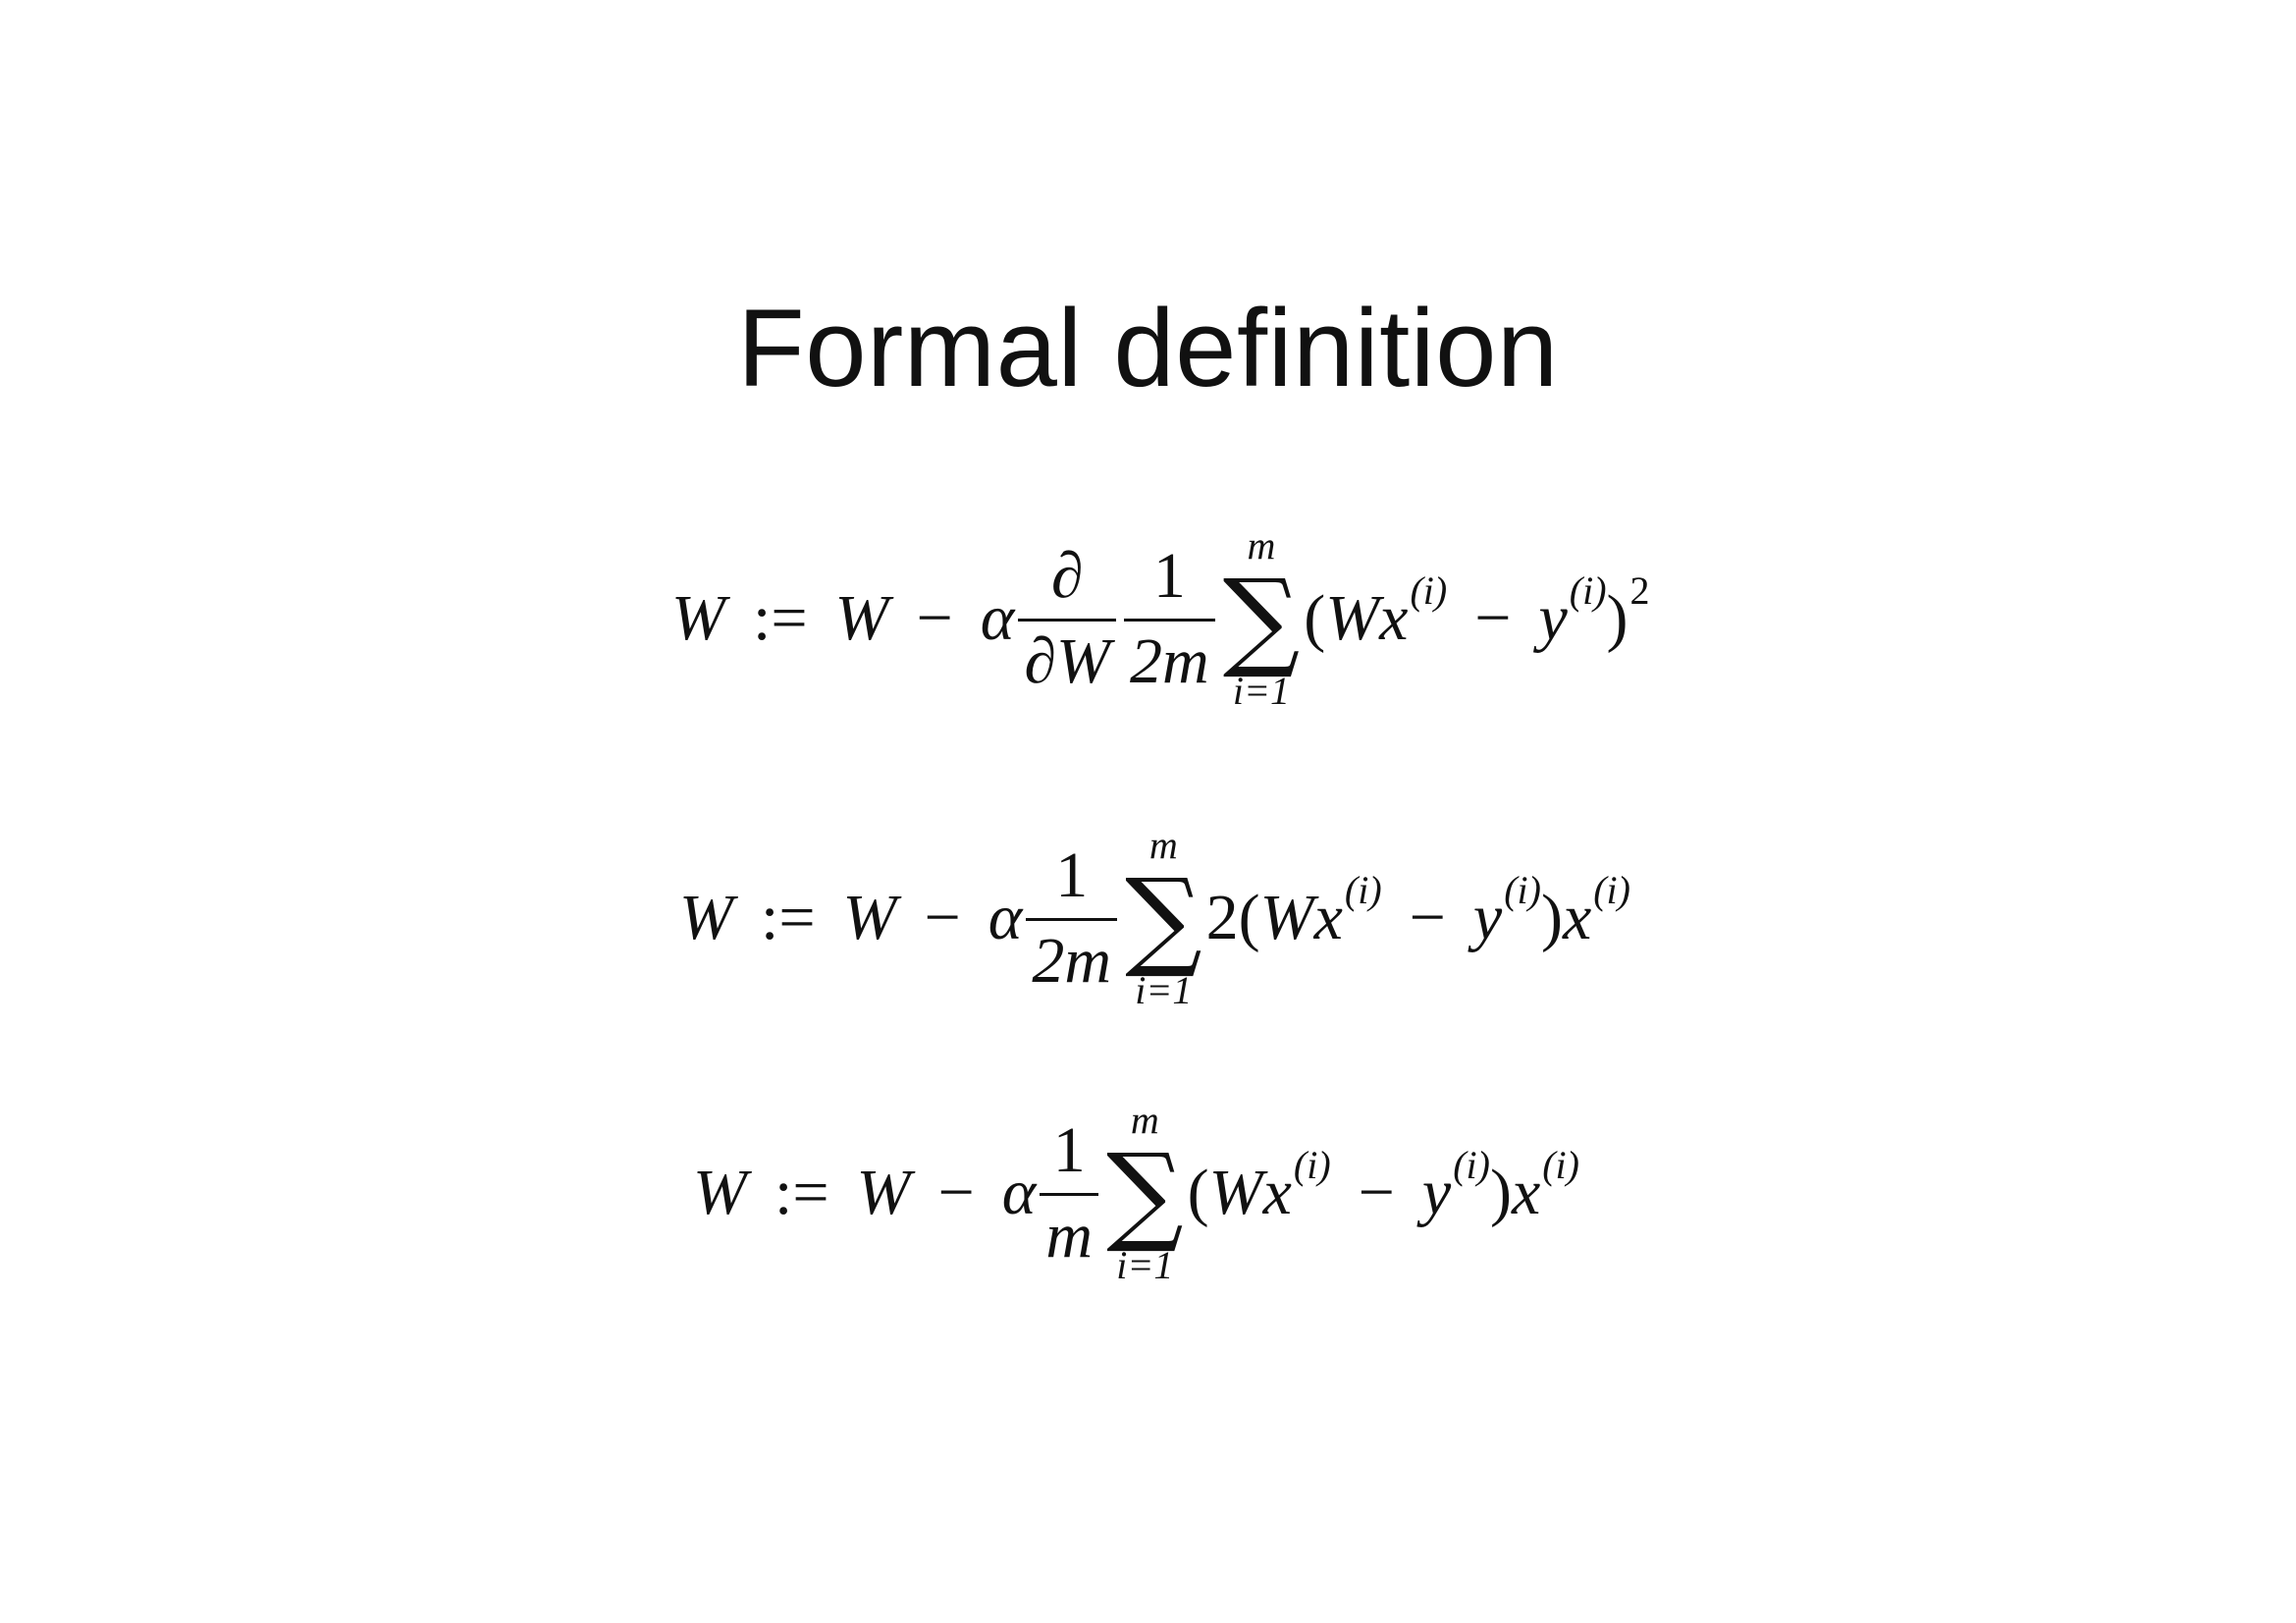 This screenshot has height=1623, width=2296. What do you see at coordinates (1067, 577) in the screenshot?
I see `partial-numerator: ∂` at bounding box center [1067, 577].